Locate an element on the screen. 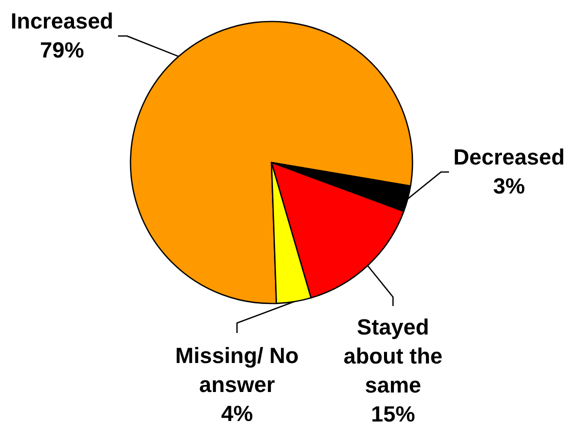 Image resolution: width=568 pixels, height=428 pixels. data-label: 15% is located at coordinates (393, 414).